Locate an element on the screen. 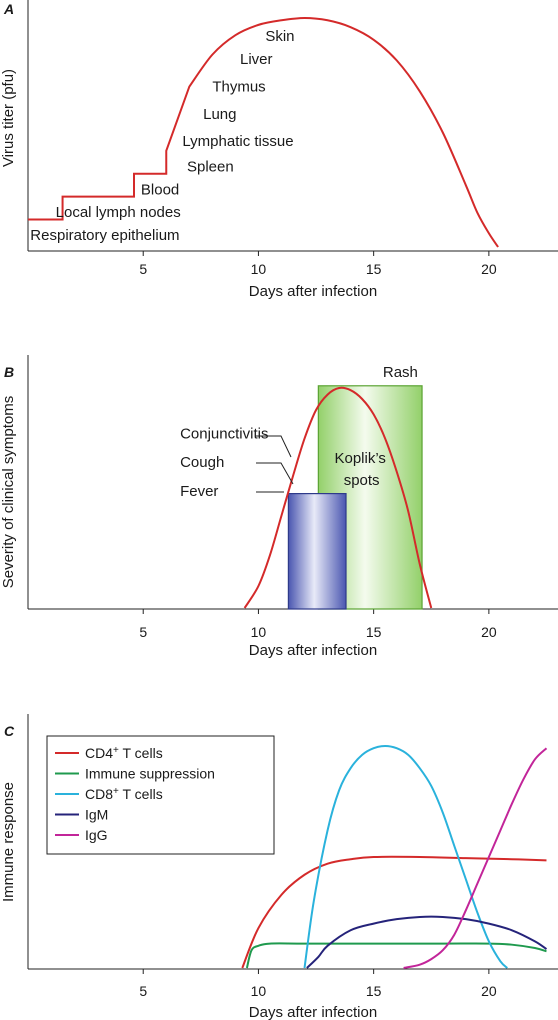  annotation-label: Liver is located at coordinates (256, 59).